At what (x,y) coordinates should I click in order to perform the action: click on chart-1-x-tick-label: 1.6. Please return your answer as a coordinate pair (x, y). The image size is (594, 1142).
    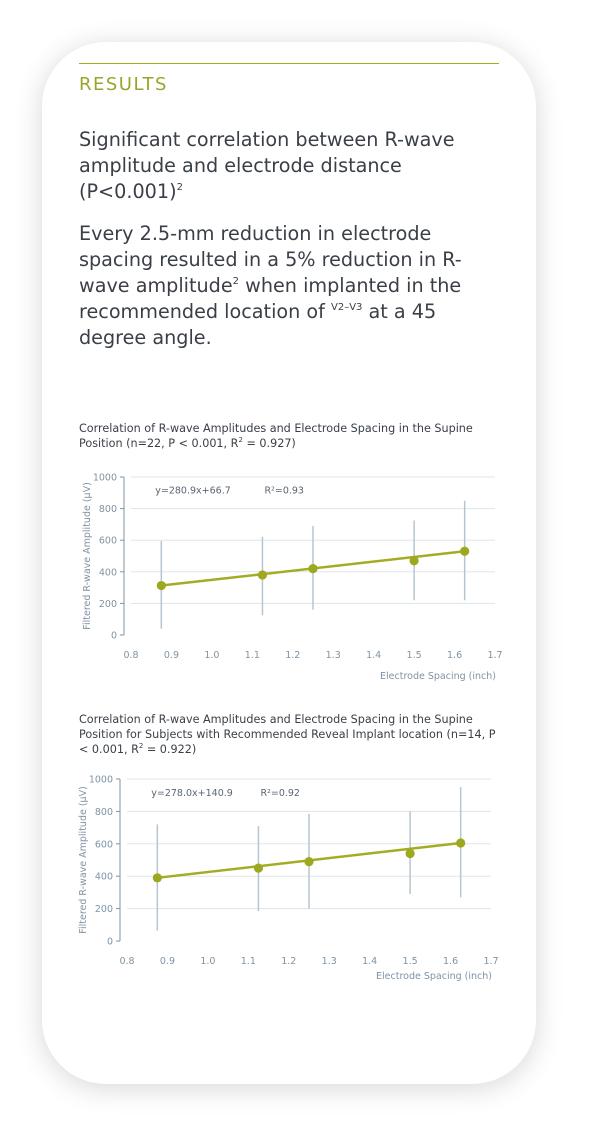
    Looking at the image, I should click on (454, 655).